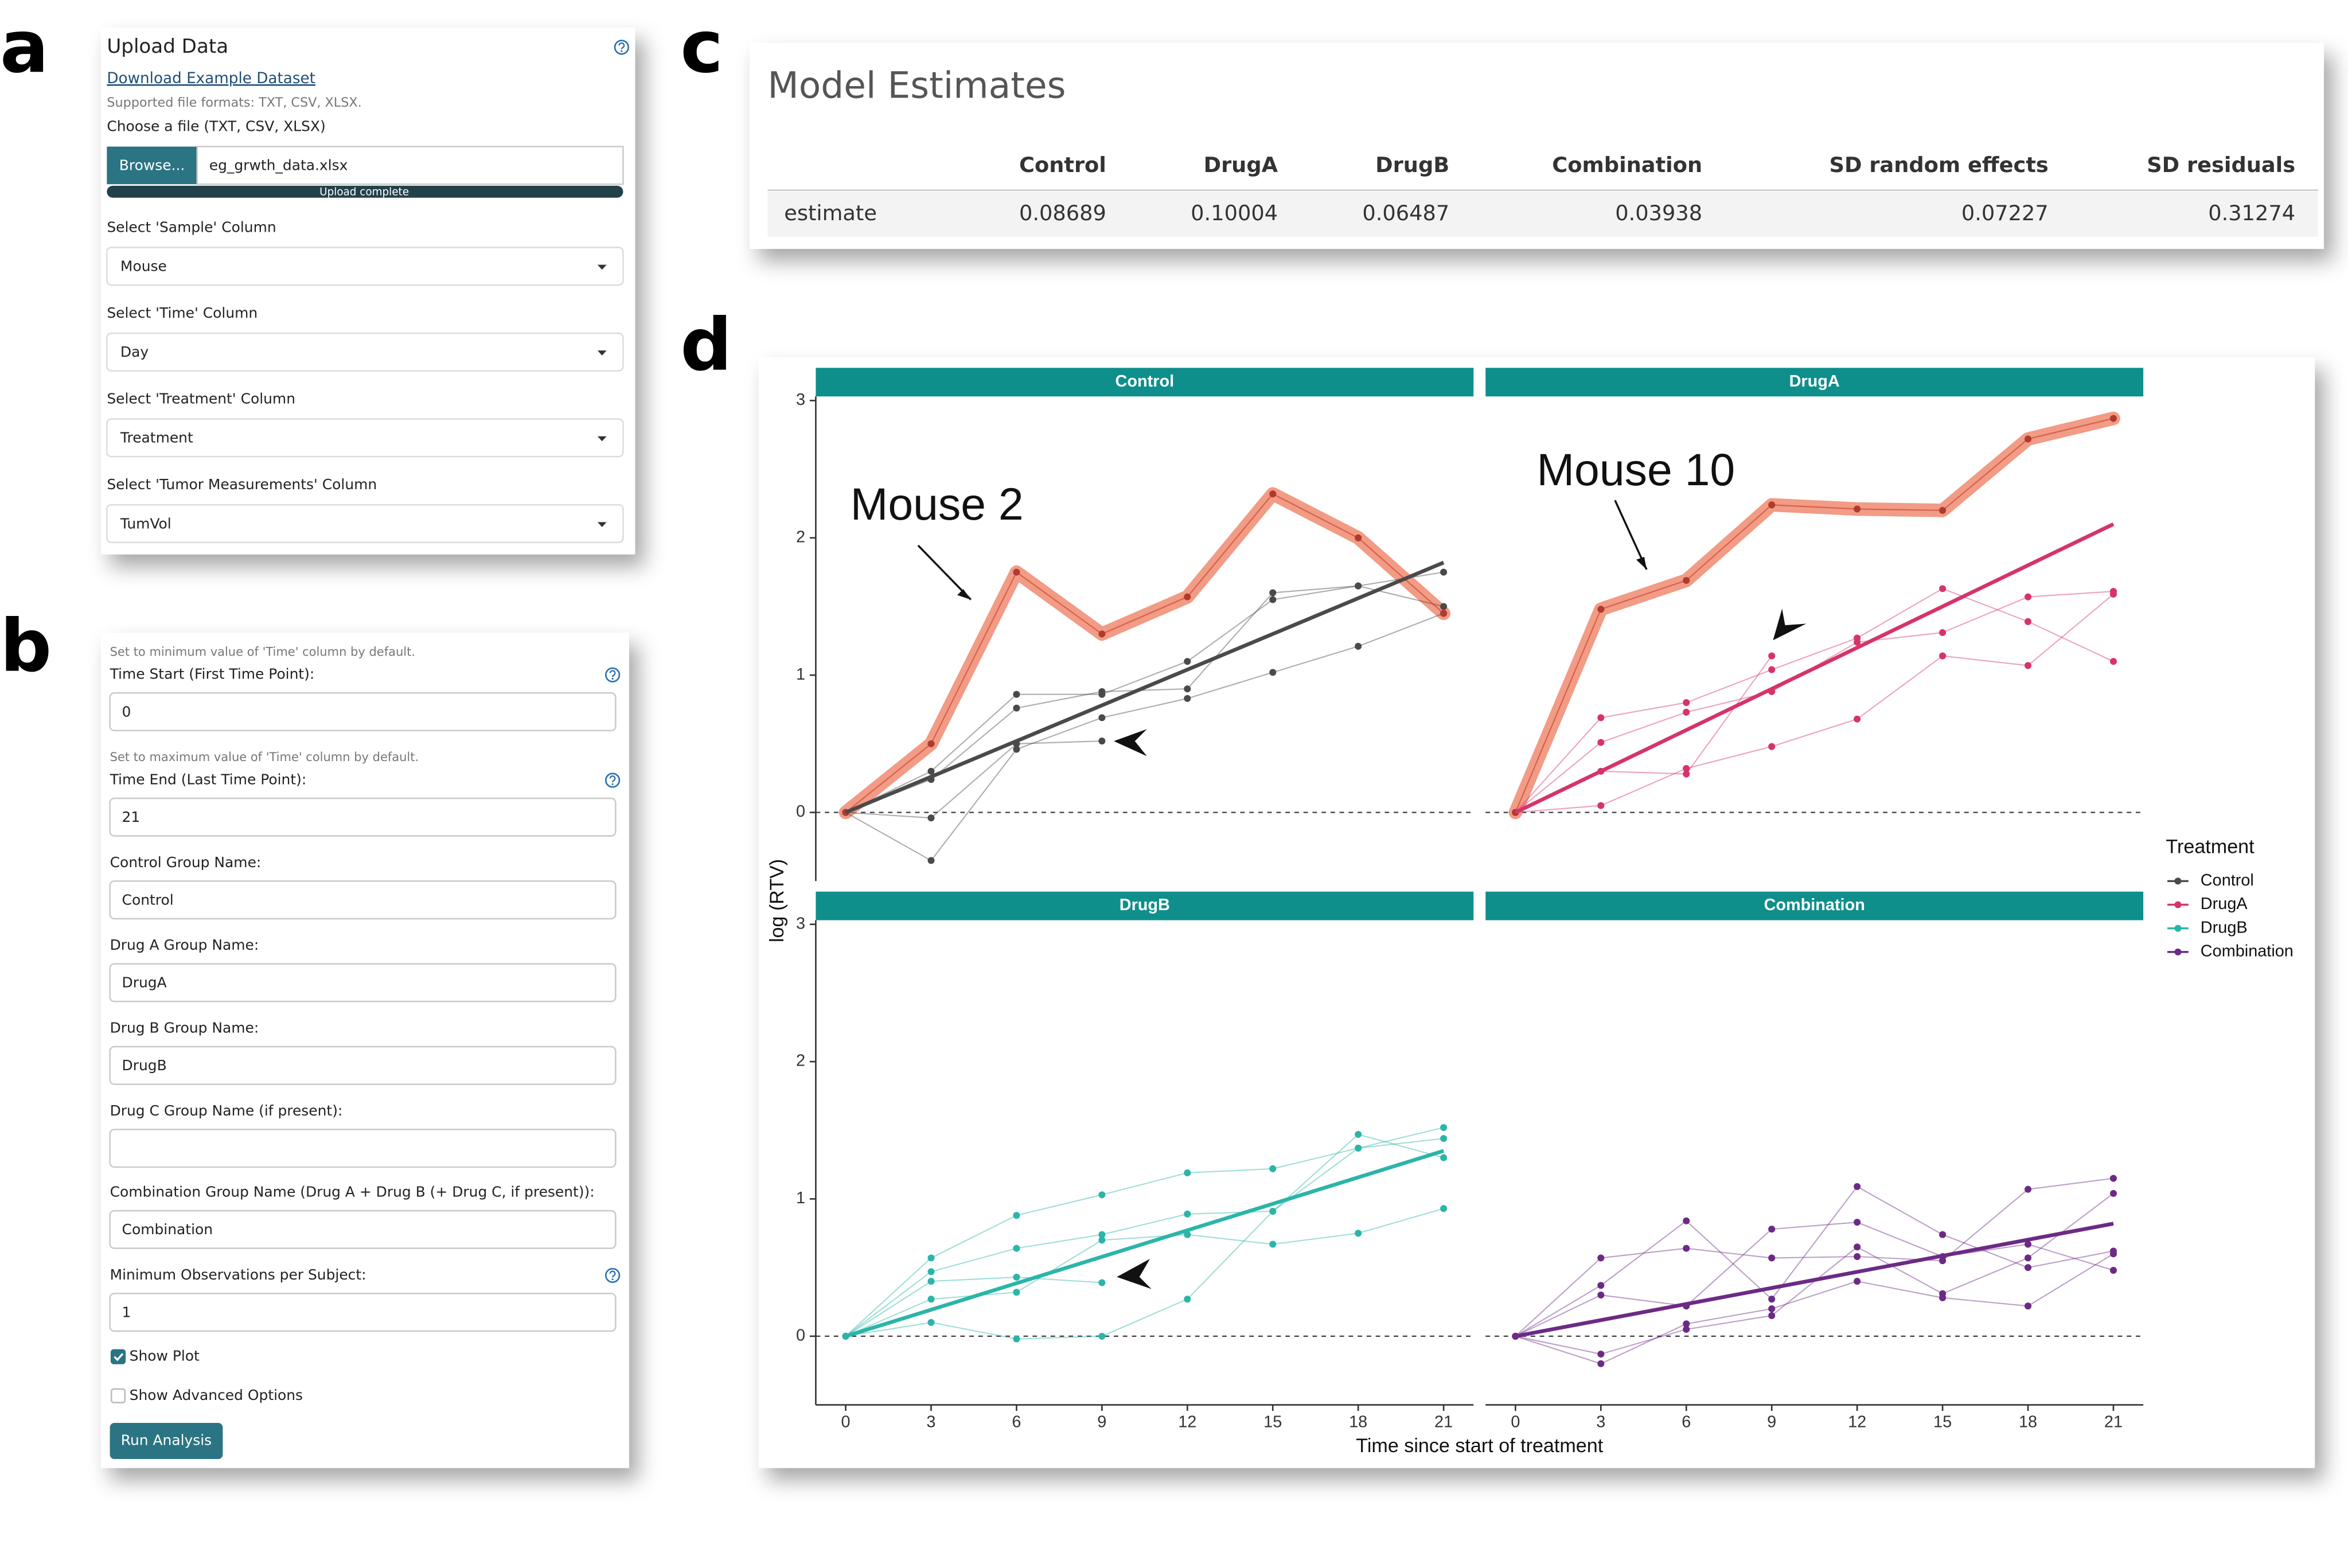 The image size is (2348, 1568). I want to click on download-link: Download Example Dataset, so click(211, 78).